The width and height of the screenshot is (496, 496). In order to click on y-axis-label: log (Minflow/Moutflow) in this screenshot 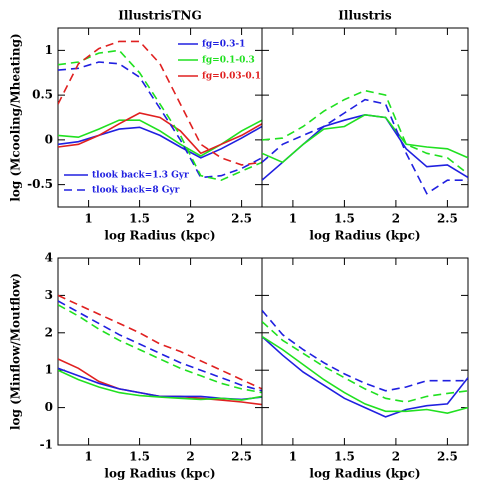, I will do `click(16, 351)`.